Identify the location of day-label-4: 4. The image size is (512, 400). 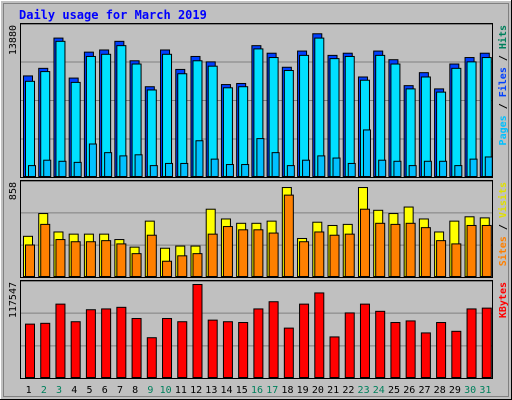
(74, 390).